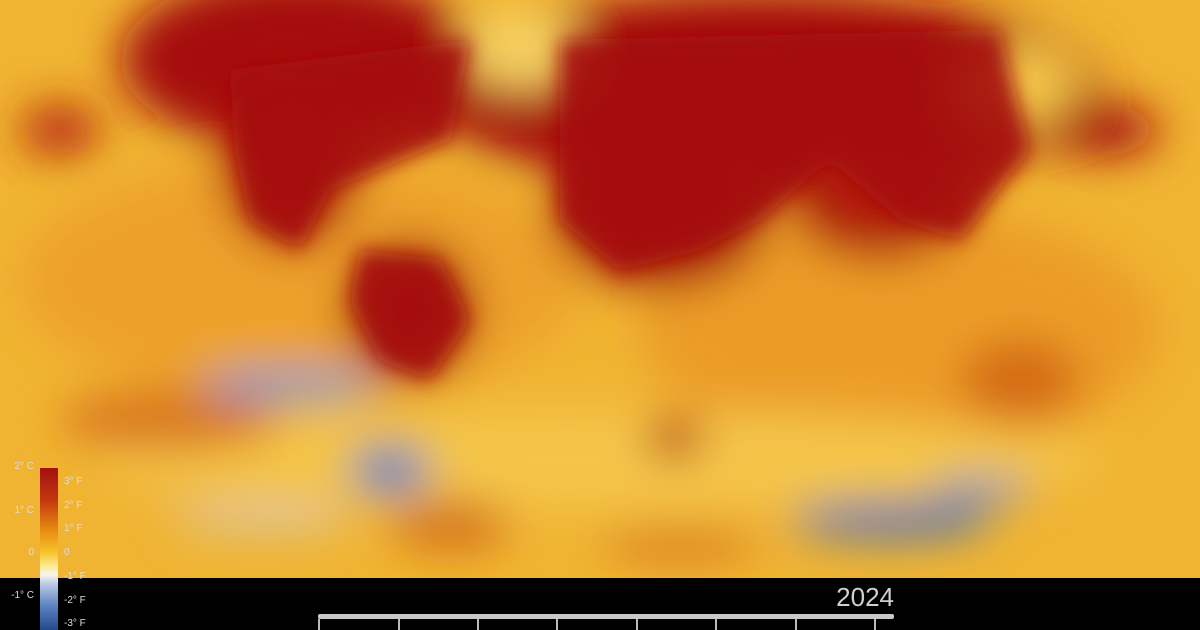  I want to click on color-scale-bar, so click(49, 549).